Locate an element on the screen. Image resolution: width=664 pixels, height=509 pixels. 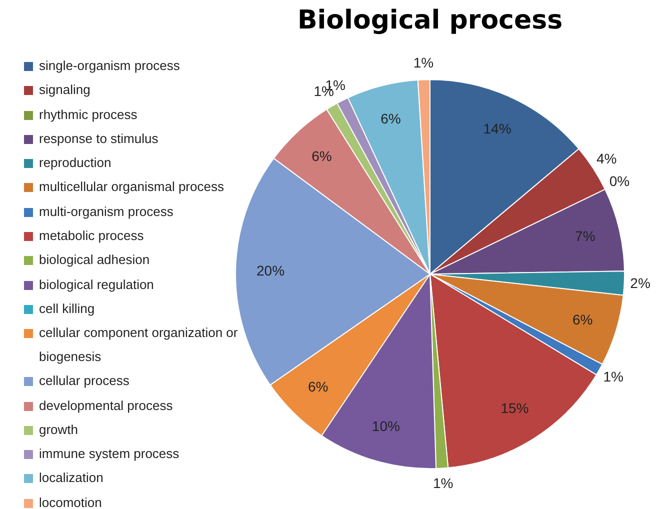
legend-label: reproduction is located at coordinates (75, 163).